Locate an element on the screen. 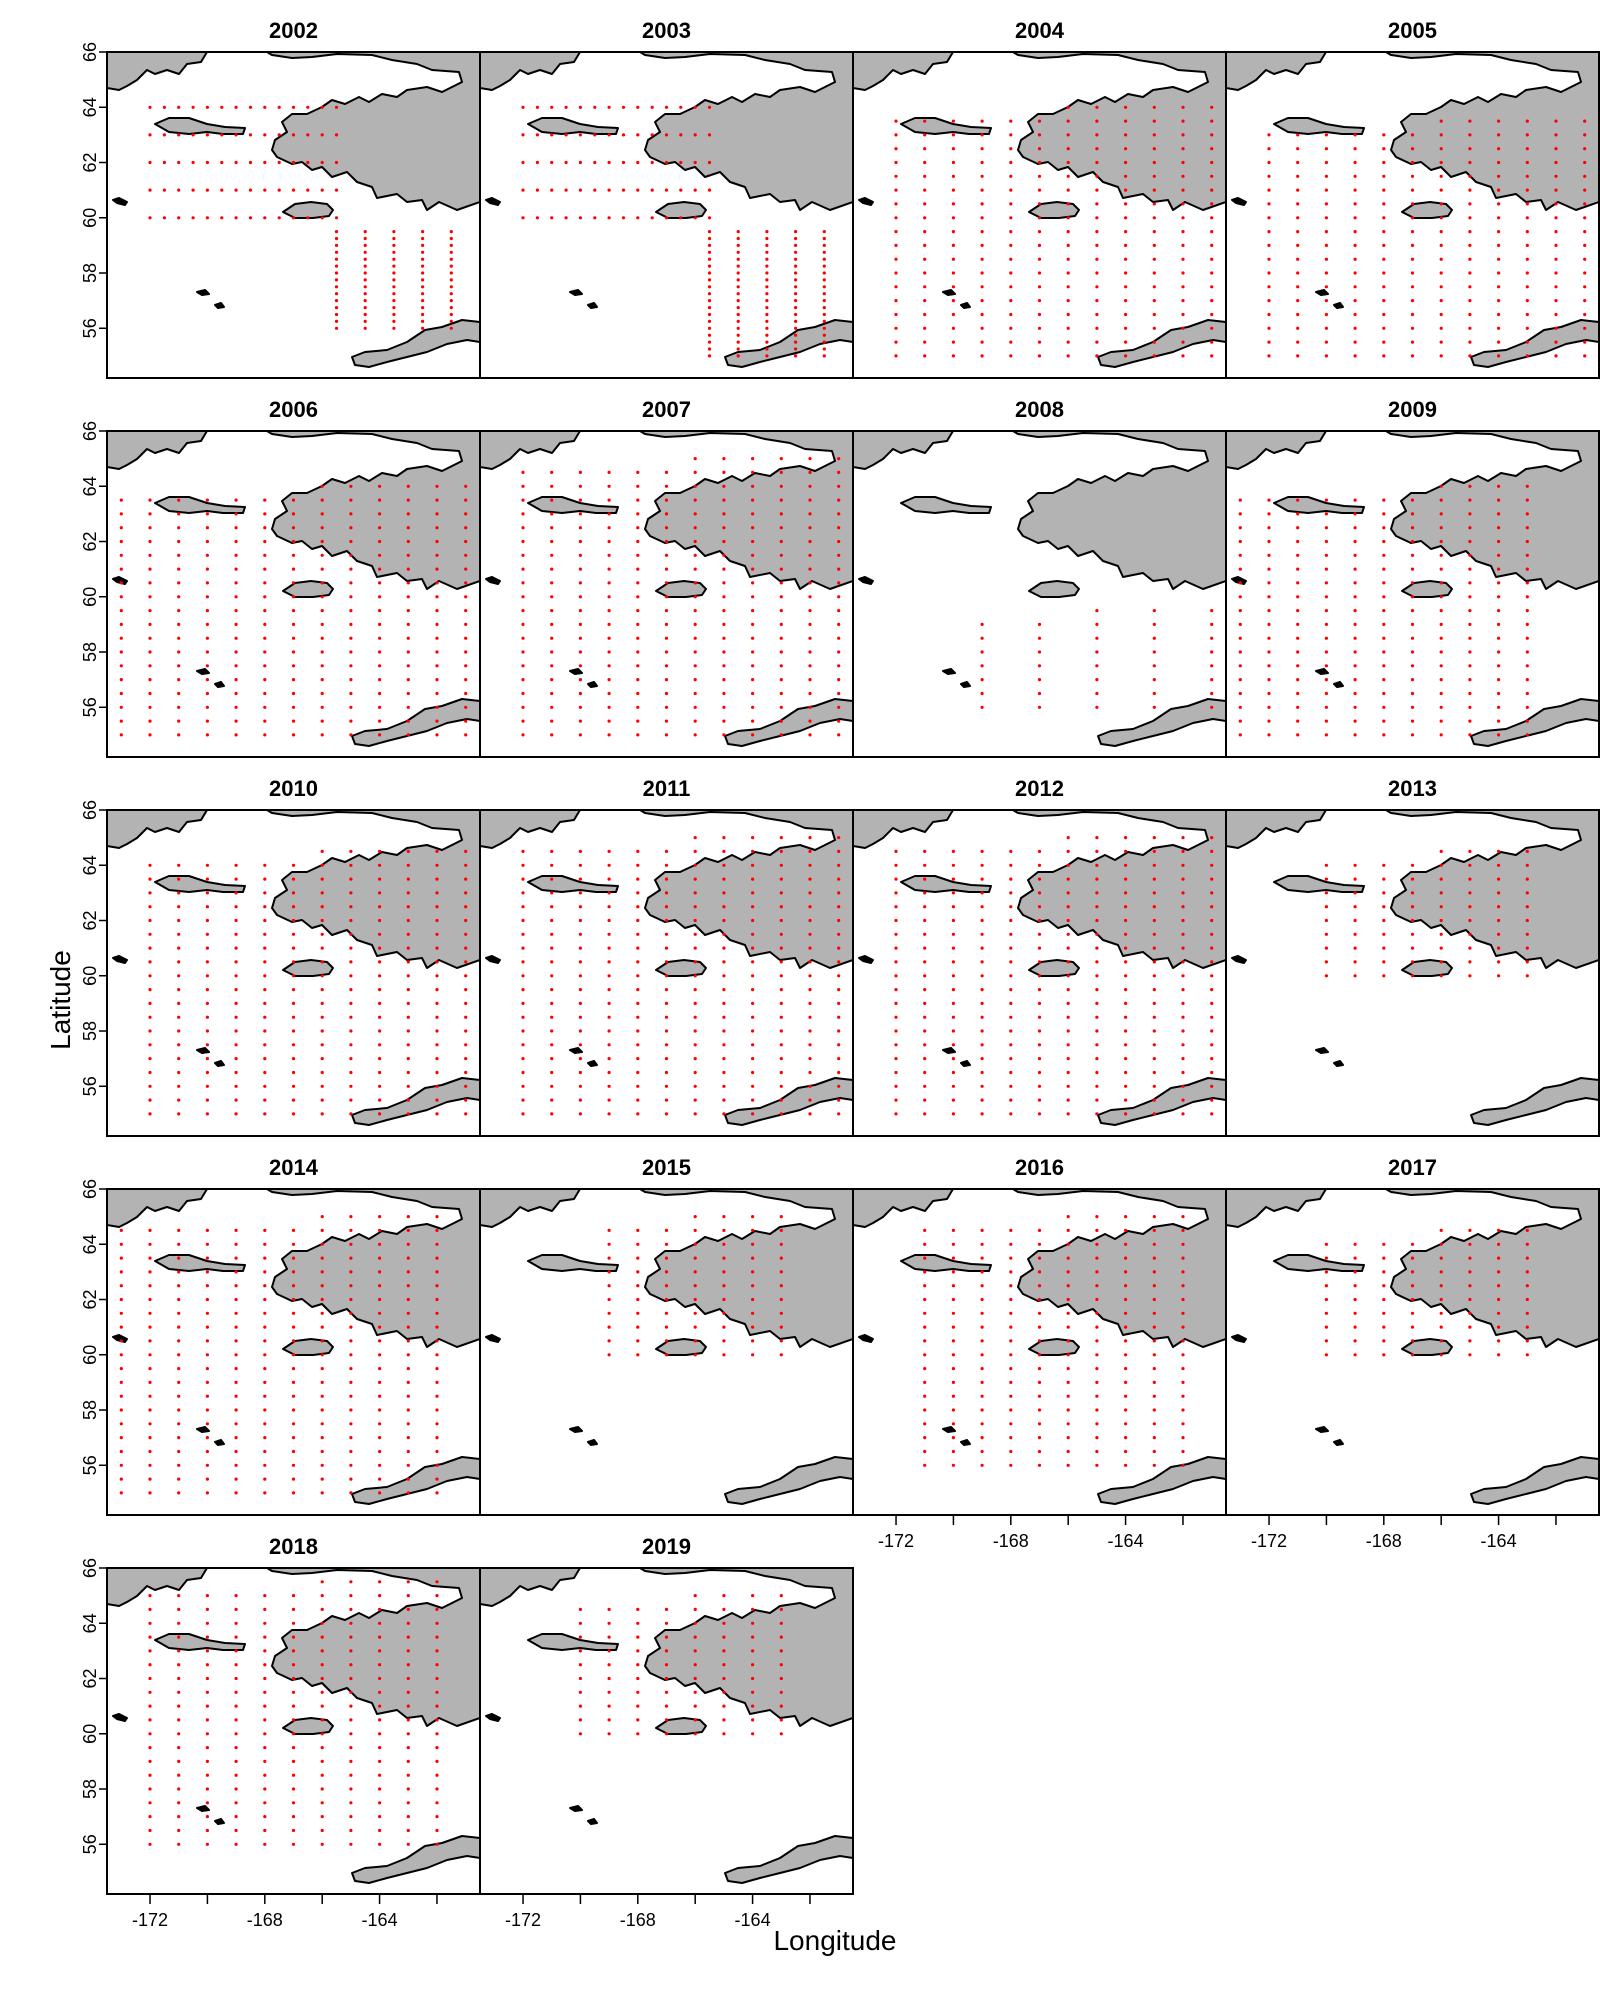  st-george-island is located at coordinates (965, 305).